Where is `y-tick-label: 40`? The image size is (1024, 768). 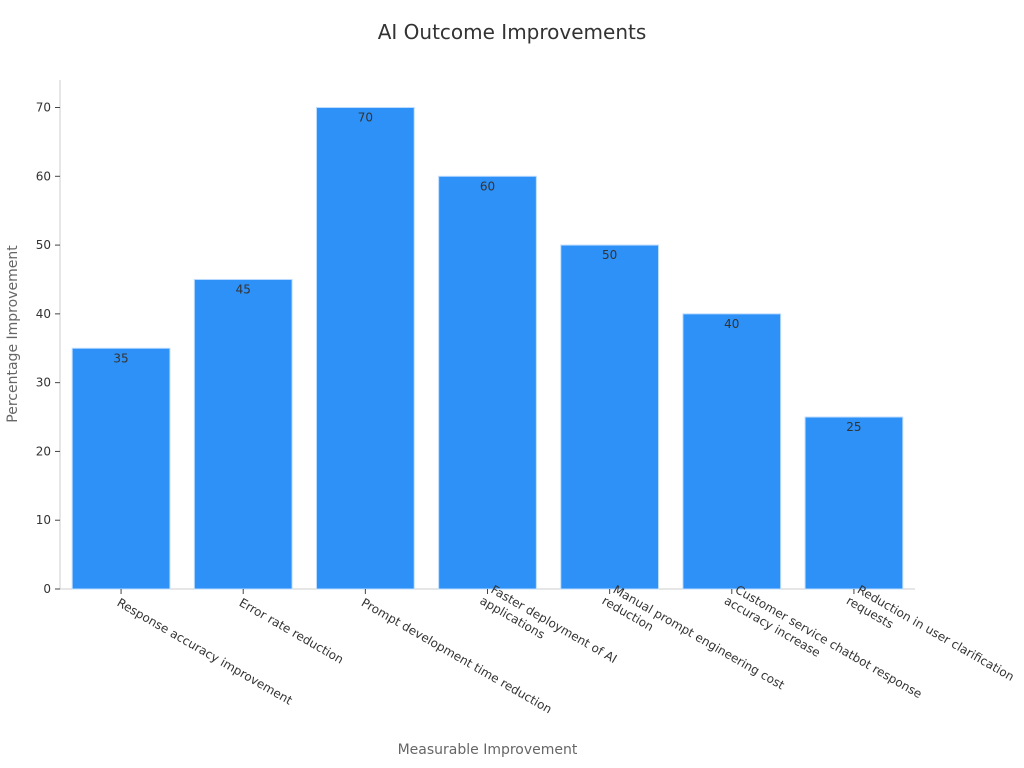 y-tick-label: 40 is located at coordinates (43, 314).